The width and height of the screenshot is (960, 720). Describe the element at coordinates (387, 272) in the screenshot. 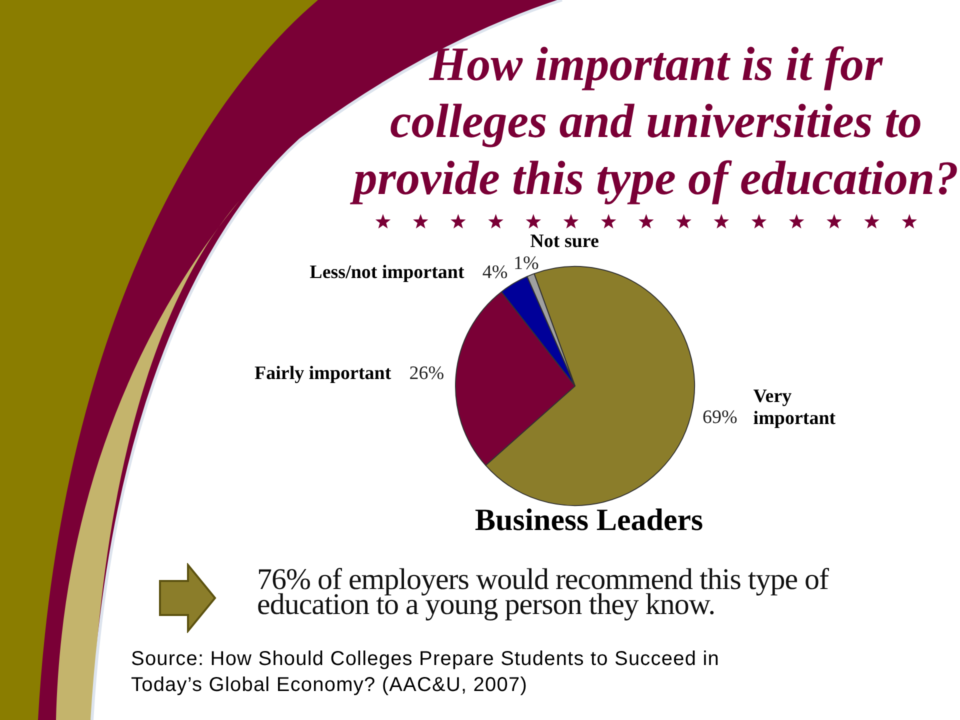

I see `slice-label: Less/not important` at that location.